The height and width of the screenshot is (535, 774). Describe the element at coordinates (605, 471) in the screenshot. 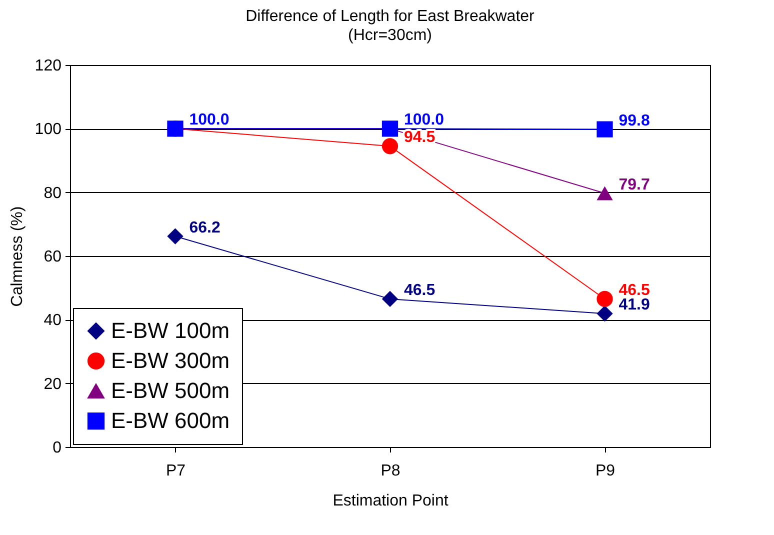

I see `x-tick-label: P9` at that location.